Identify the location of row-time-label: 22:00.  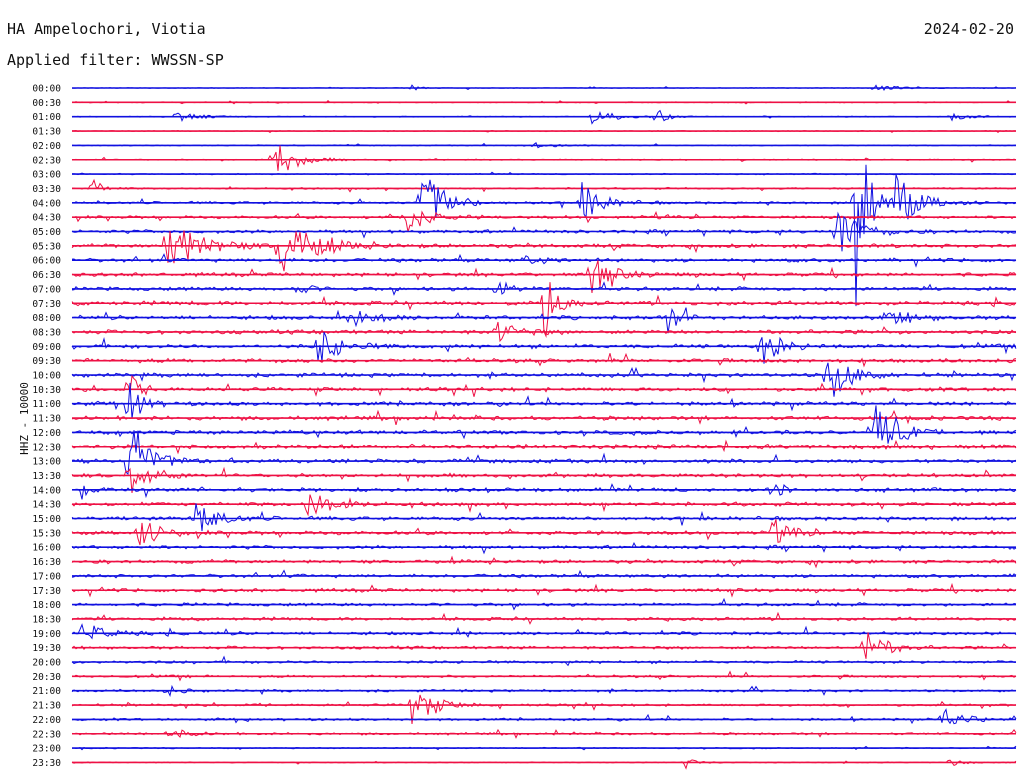
(46, 720).